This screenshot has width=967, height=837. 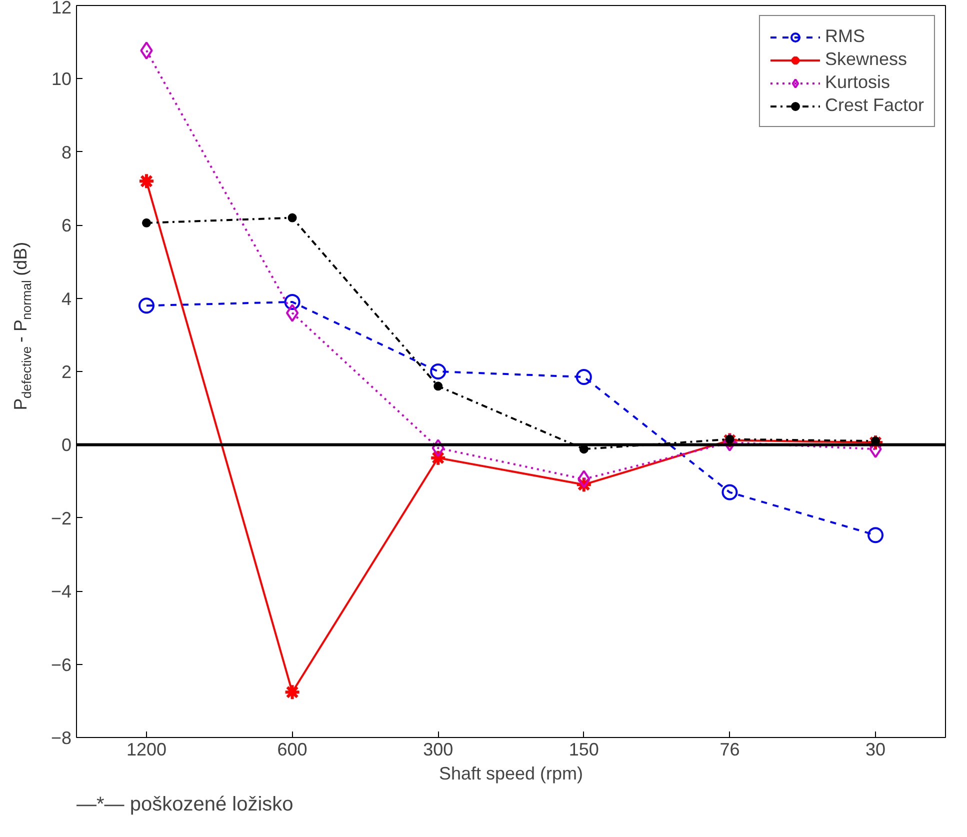 What do you see at coordinates (730, 750) in the screenshot?
I see `x-tick-label: 76` at bounding box center [730, 750].